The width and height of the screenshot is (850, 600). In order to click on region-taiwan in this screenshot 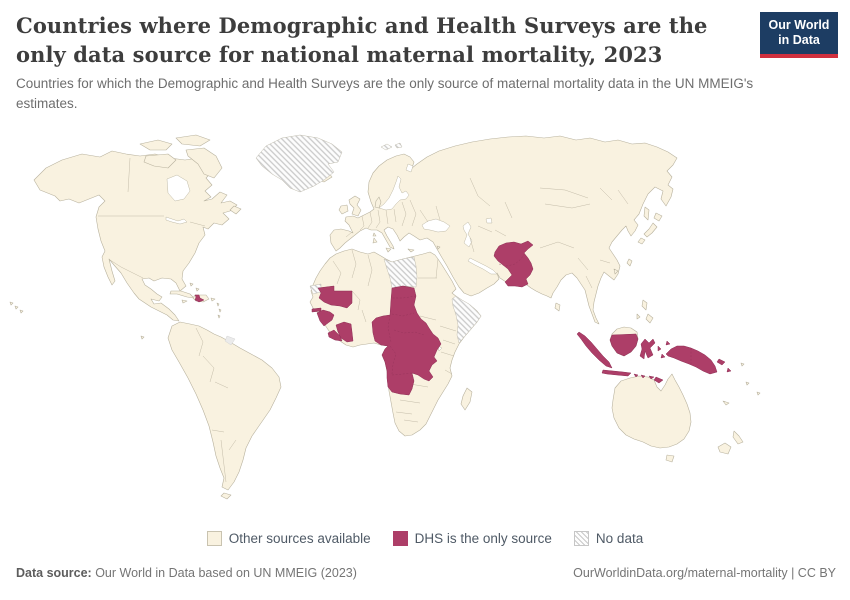, I will do `click(629, 262)`.